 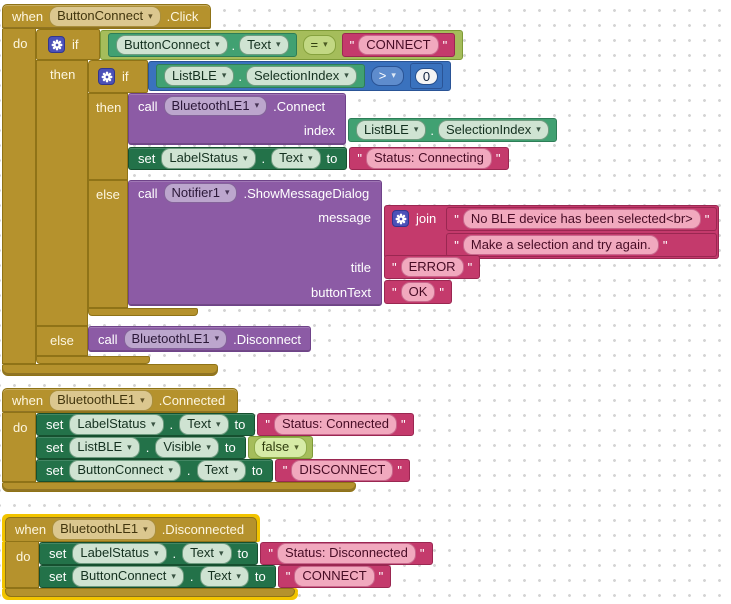 What do you see at coordinates (141, 447) in the screenshot?
I see `set-block: set ListBLE ▾ . Visible ▾ to` at bounding box center [141, 447].